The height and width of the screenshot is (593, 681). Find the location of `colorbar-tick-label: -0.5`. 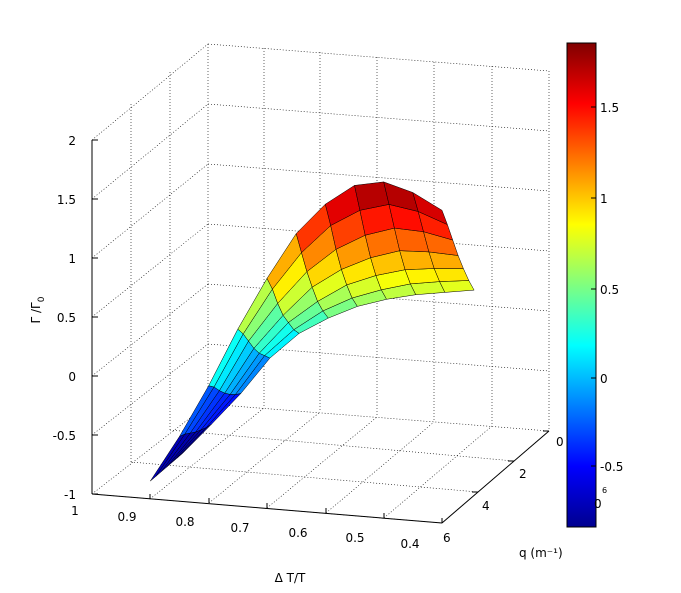

colorbar-tick-label: -0.5 is located at coordinates (611, 467).